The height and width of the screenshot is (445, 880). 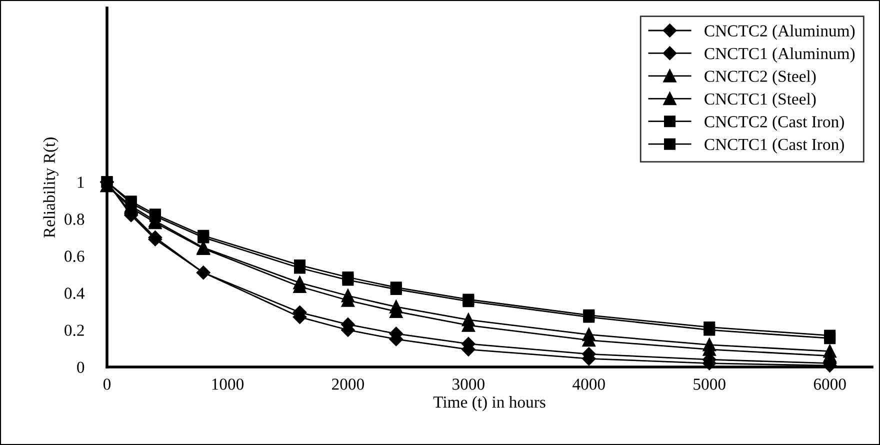 What do you see at coordinates (588, 384) in the screenshot?
I see `x-tick-label: 4000` at bounding box center [588, 384].